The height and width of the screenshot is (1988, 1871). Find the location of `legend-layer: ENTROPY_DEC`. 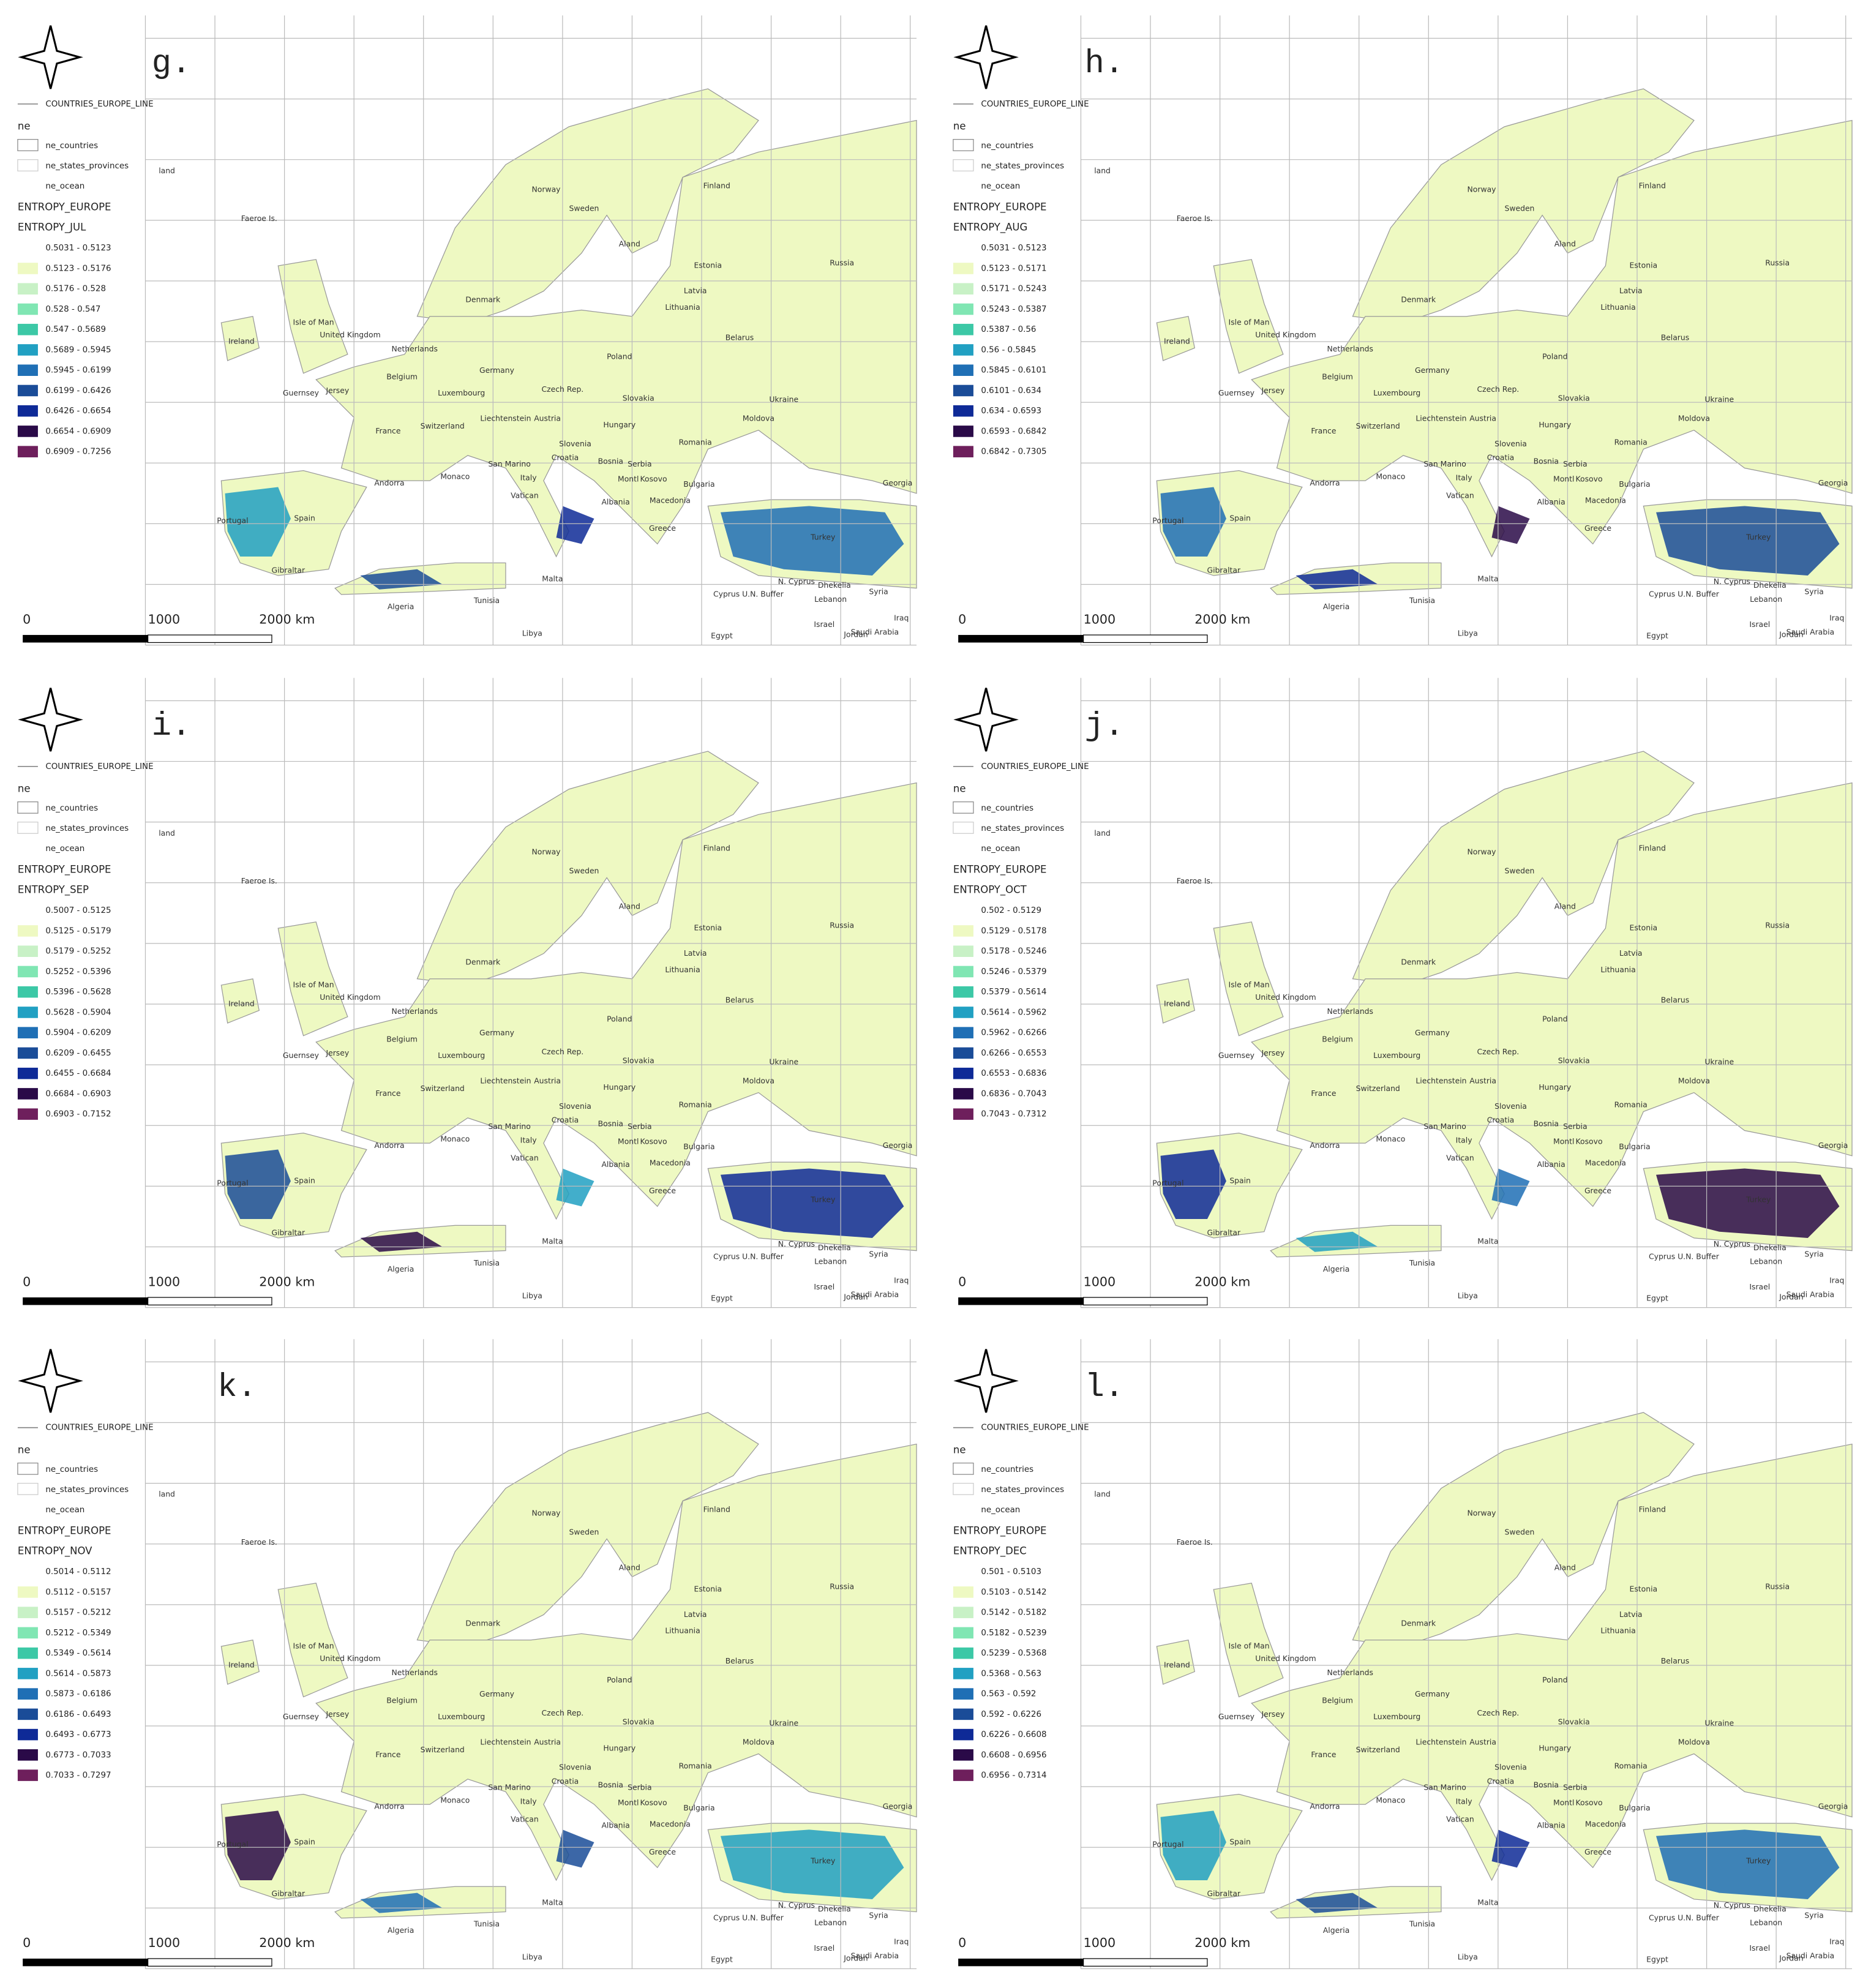

legend-layer: ENTROPY_DEC is located at coordinates (990, 1551).